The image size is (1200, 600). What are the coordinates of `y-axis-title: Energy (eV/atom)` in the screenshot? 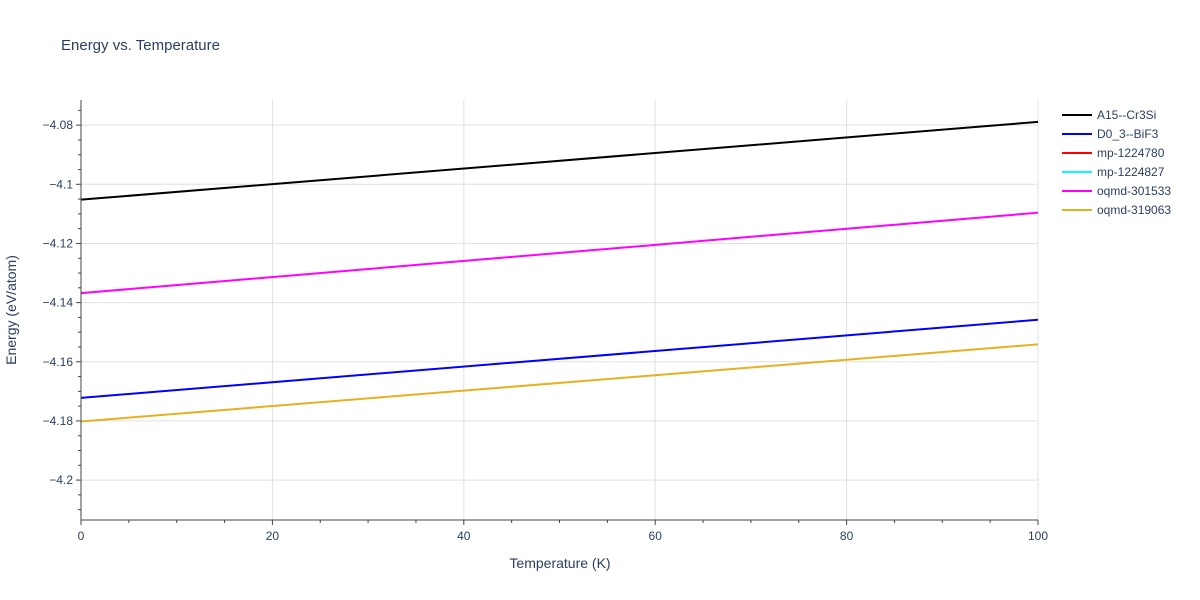 It's located at (11, 310).